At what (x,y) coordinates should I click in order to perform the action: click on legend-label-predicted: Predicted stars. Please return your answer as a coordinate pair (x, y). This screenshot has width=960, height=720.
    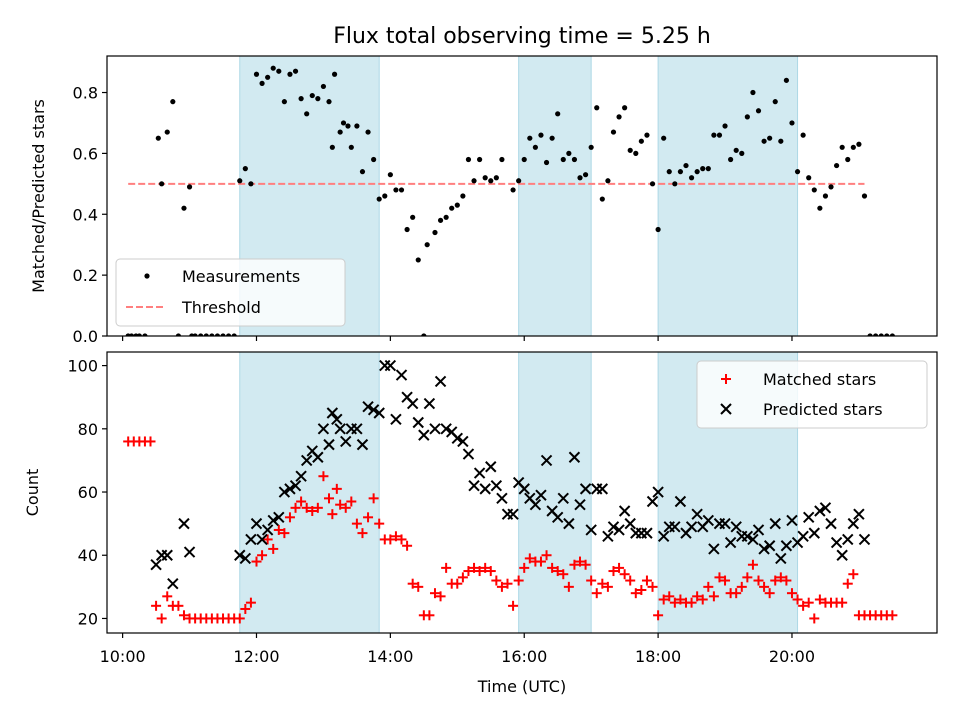
    Looking at the image, I should click on (823, 409).